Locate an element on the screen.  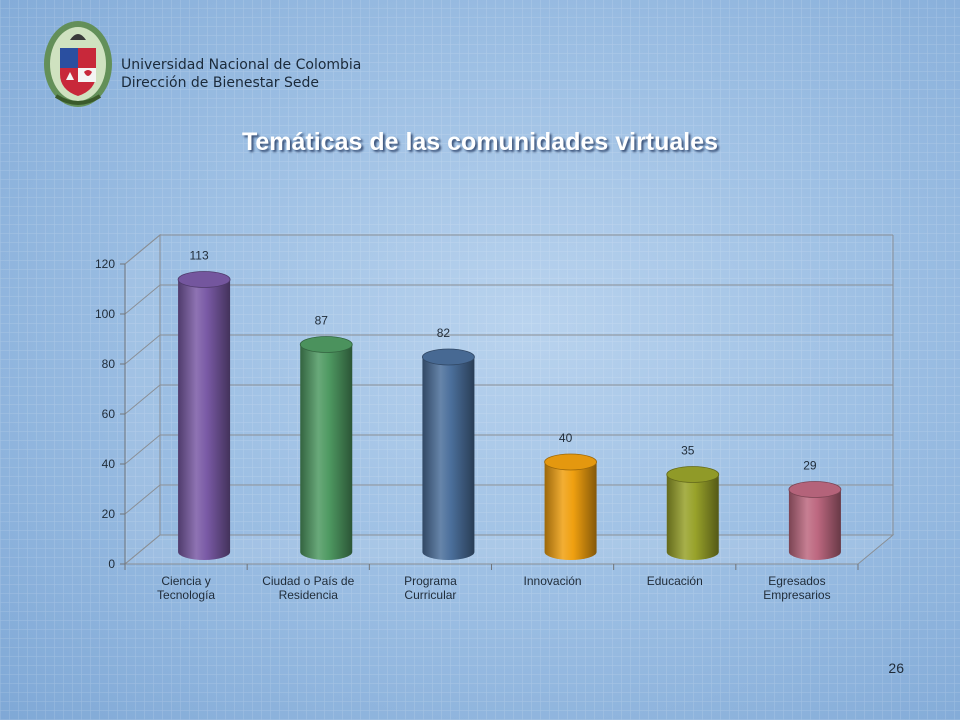
x-tick-label: Innovación is located at coordinates (553, 581).